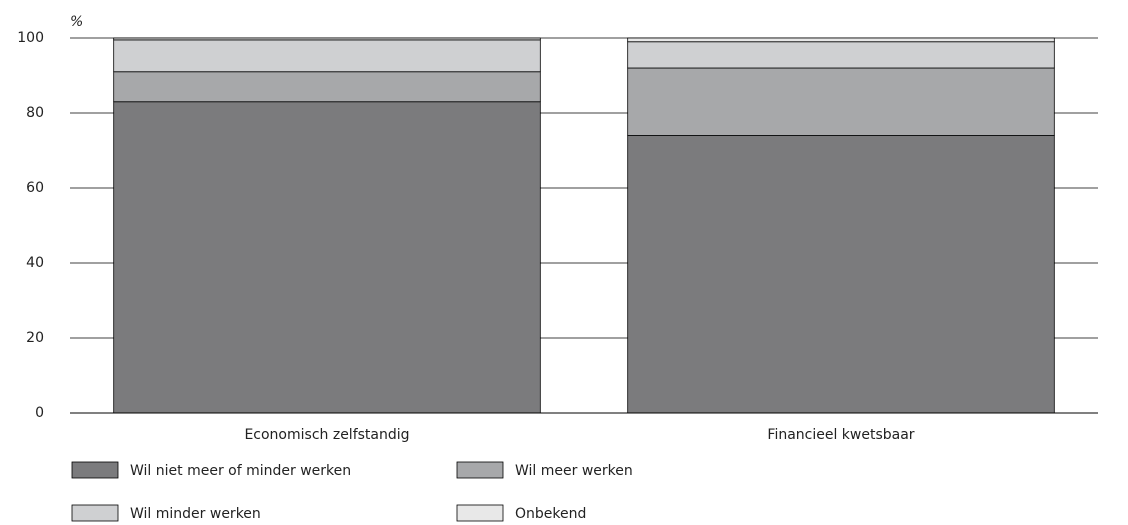 Image resolution: width=1128 pixels, height=525 pixels. What do you see at coordinates (240, 471) in the screenshot?
I see `legend-label: Wil niet meer of minder werken` at bounding box center [240, 471].